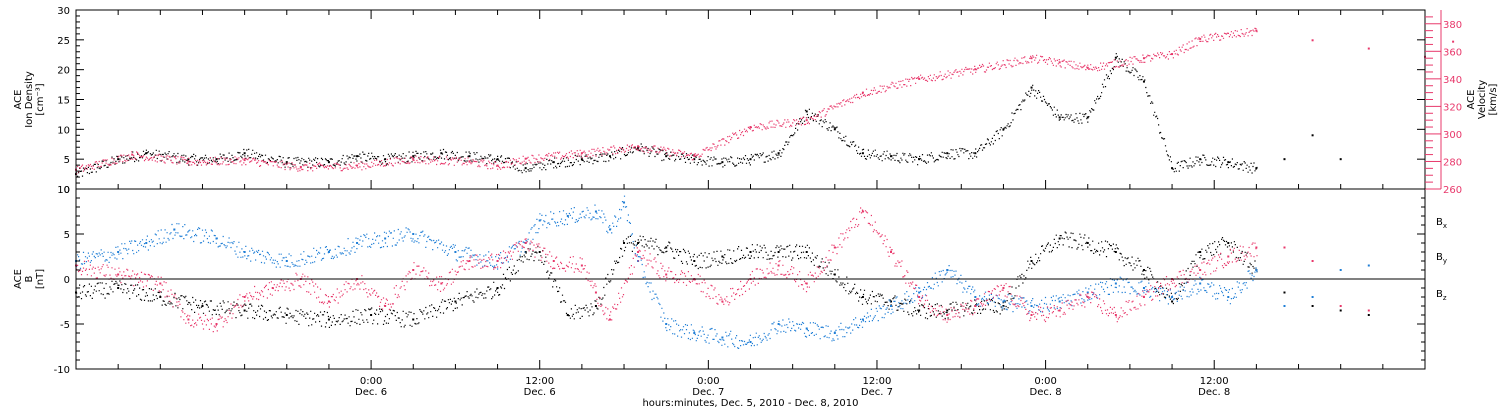  What do you see at coordinates (18, 100) in the screenshot?
I see `top-ylabel-left-line: ACE` at bounding box center [18, 100].